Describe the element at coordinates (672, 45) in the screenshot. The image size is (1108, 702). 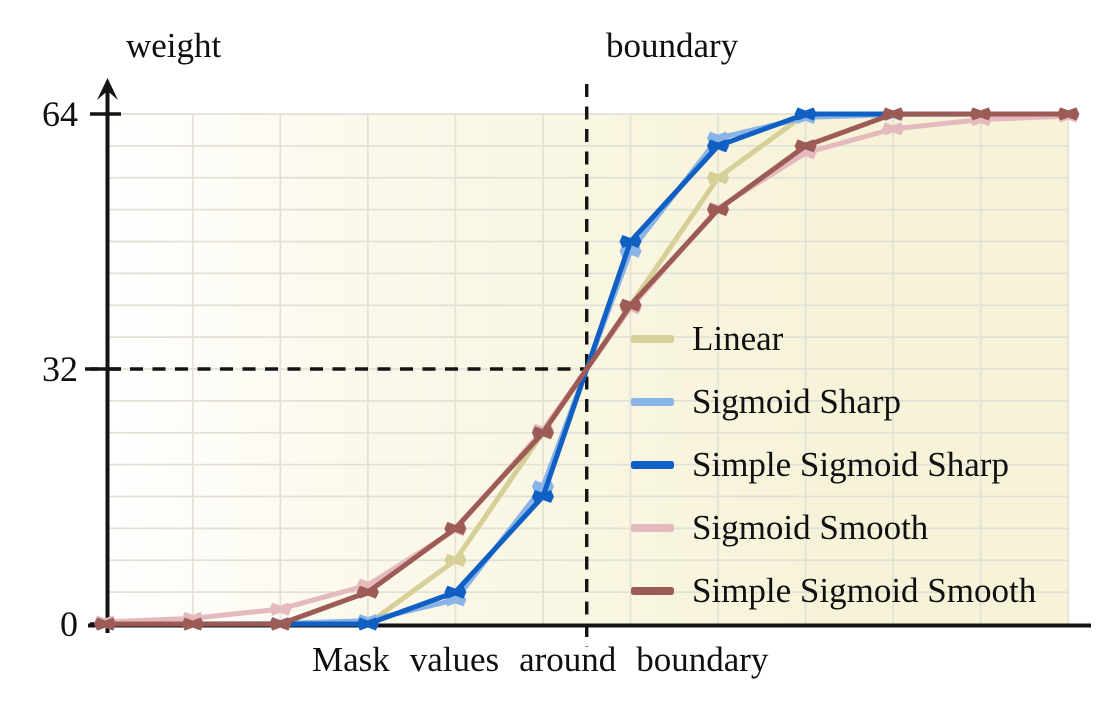
I see `boundary-title: boundary` at that location.